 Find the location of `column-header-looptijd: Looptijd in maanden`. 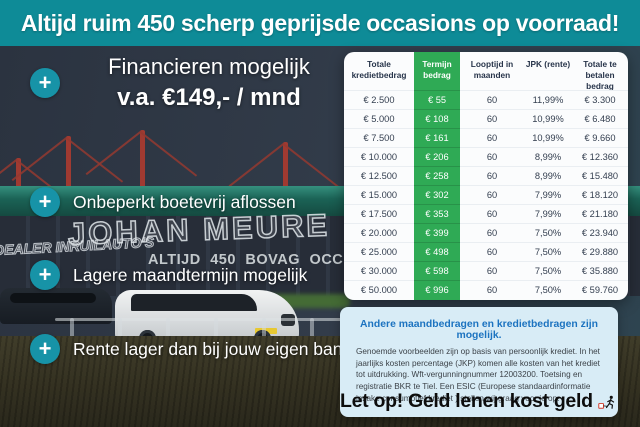

column-header-looptijd: Looptijd in maanden is located at coordinates (492, 69).